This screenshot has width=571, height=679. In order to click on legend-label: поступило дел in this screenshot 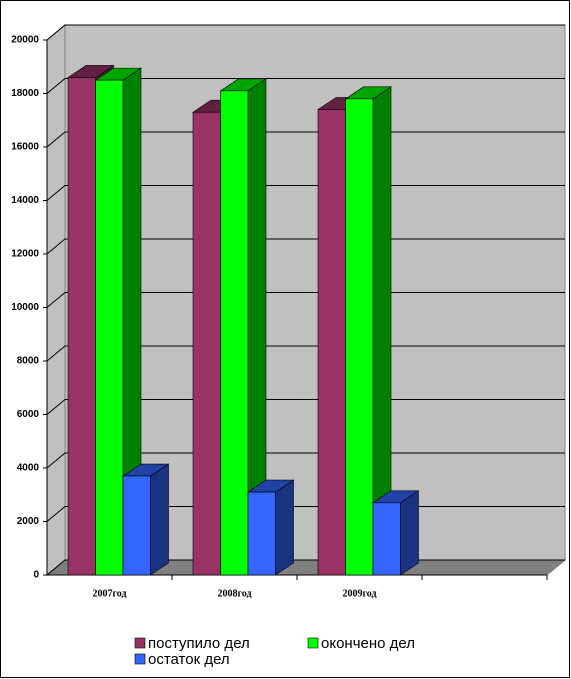, I will do `click(199, 643)`.